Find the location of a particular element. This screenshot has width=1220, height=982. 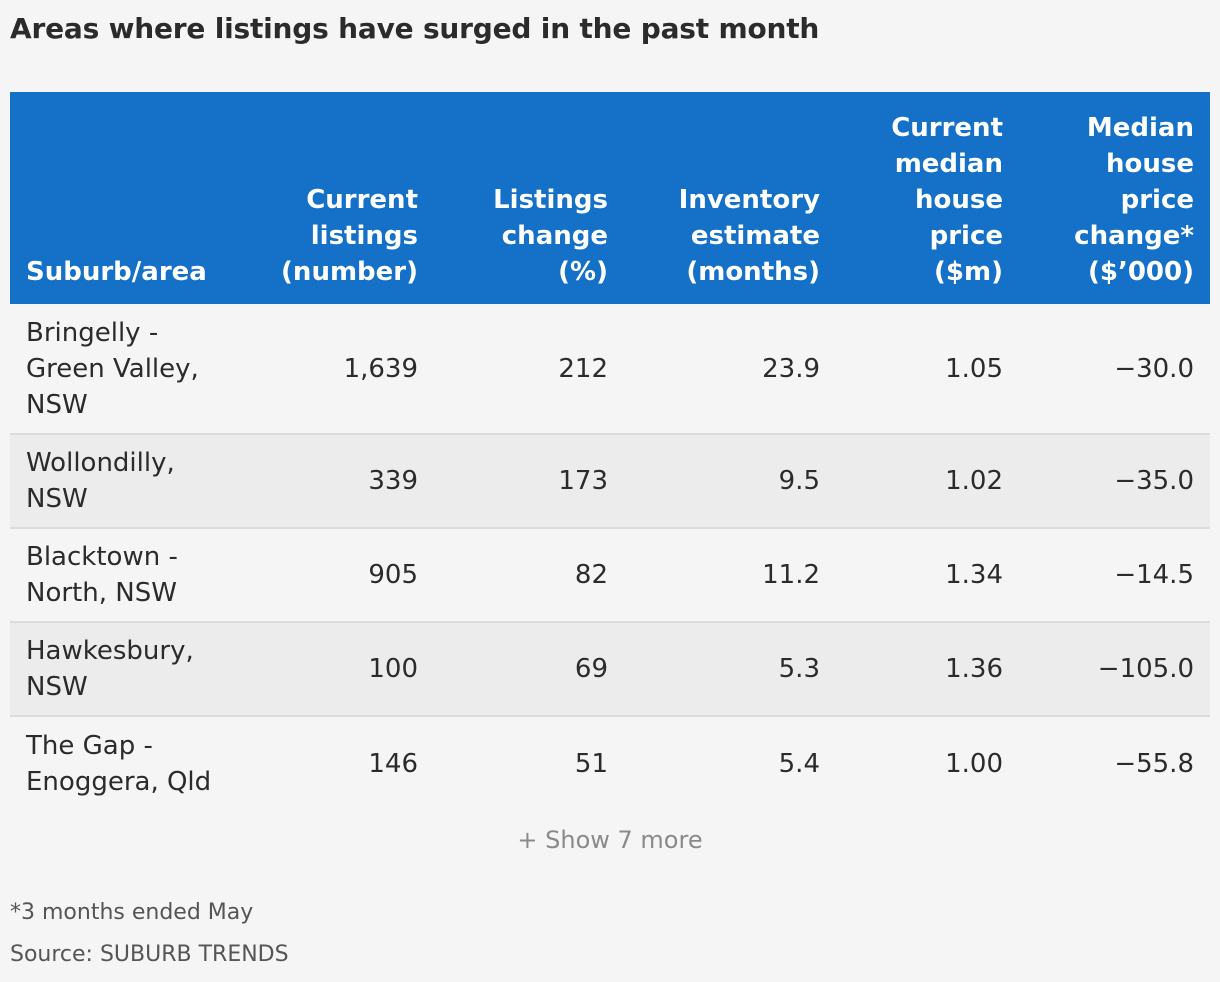

table-row: Wollondilly, NSW 339 173 9.5 1.02 −35.0 is located at coordinates (610, 481).